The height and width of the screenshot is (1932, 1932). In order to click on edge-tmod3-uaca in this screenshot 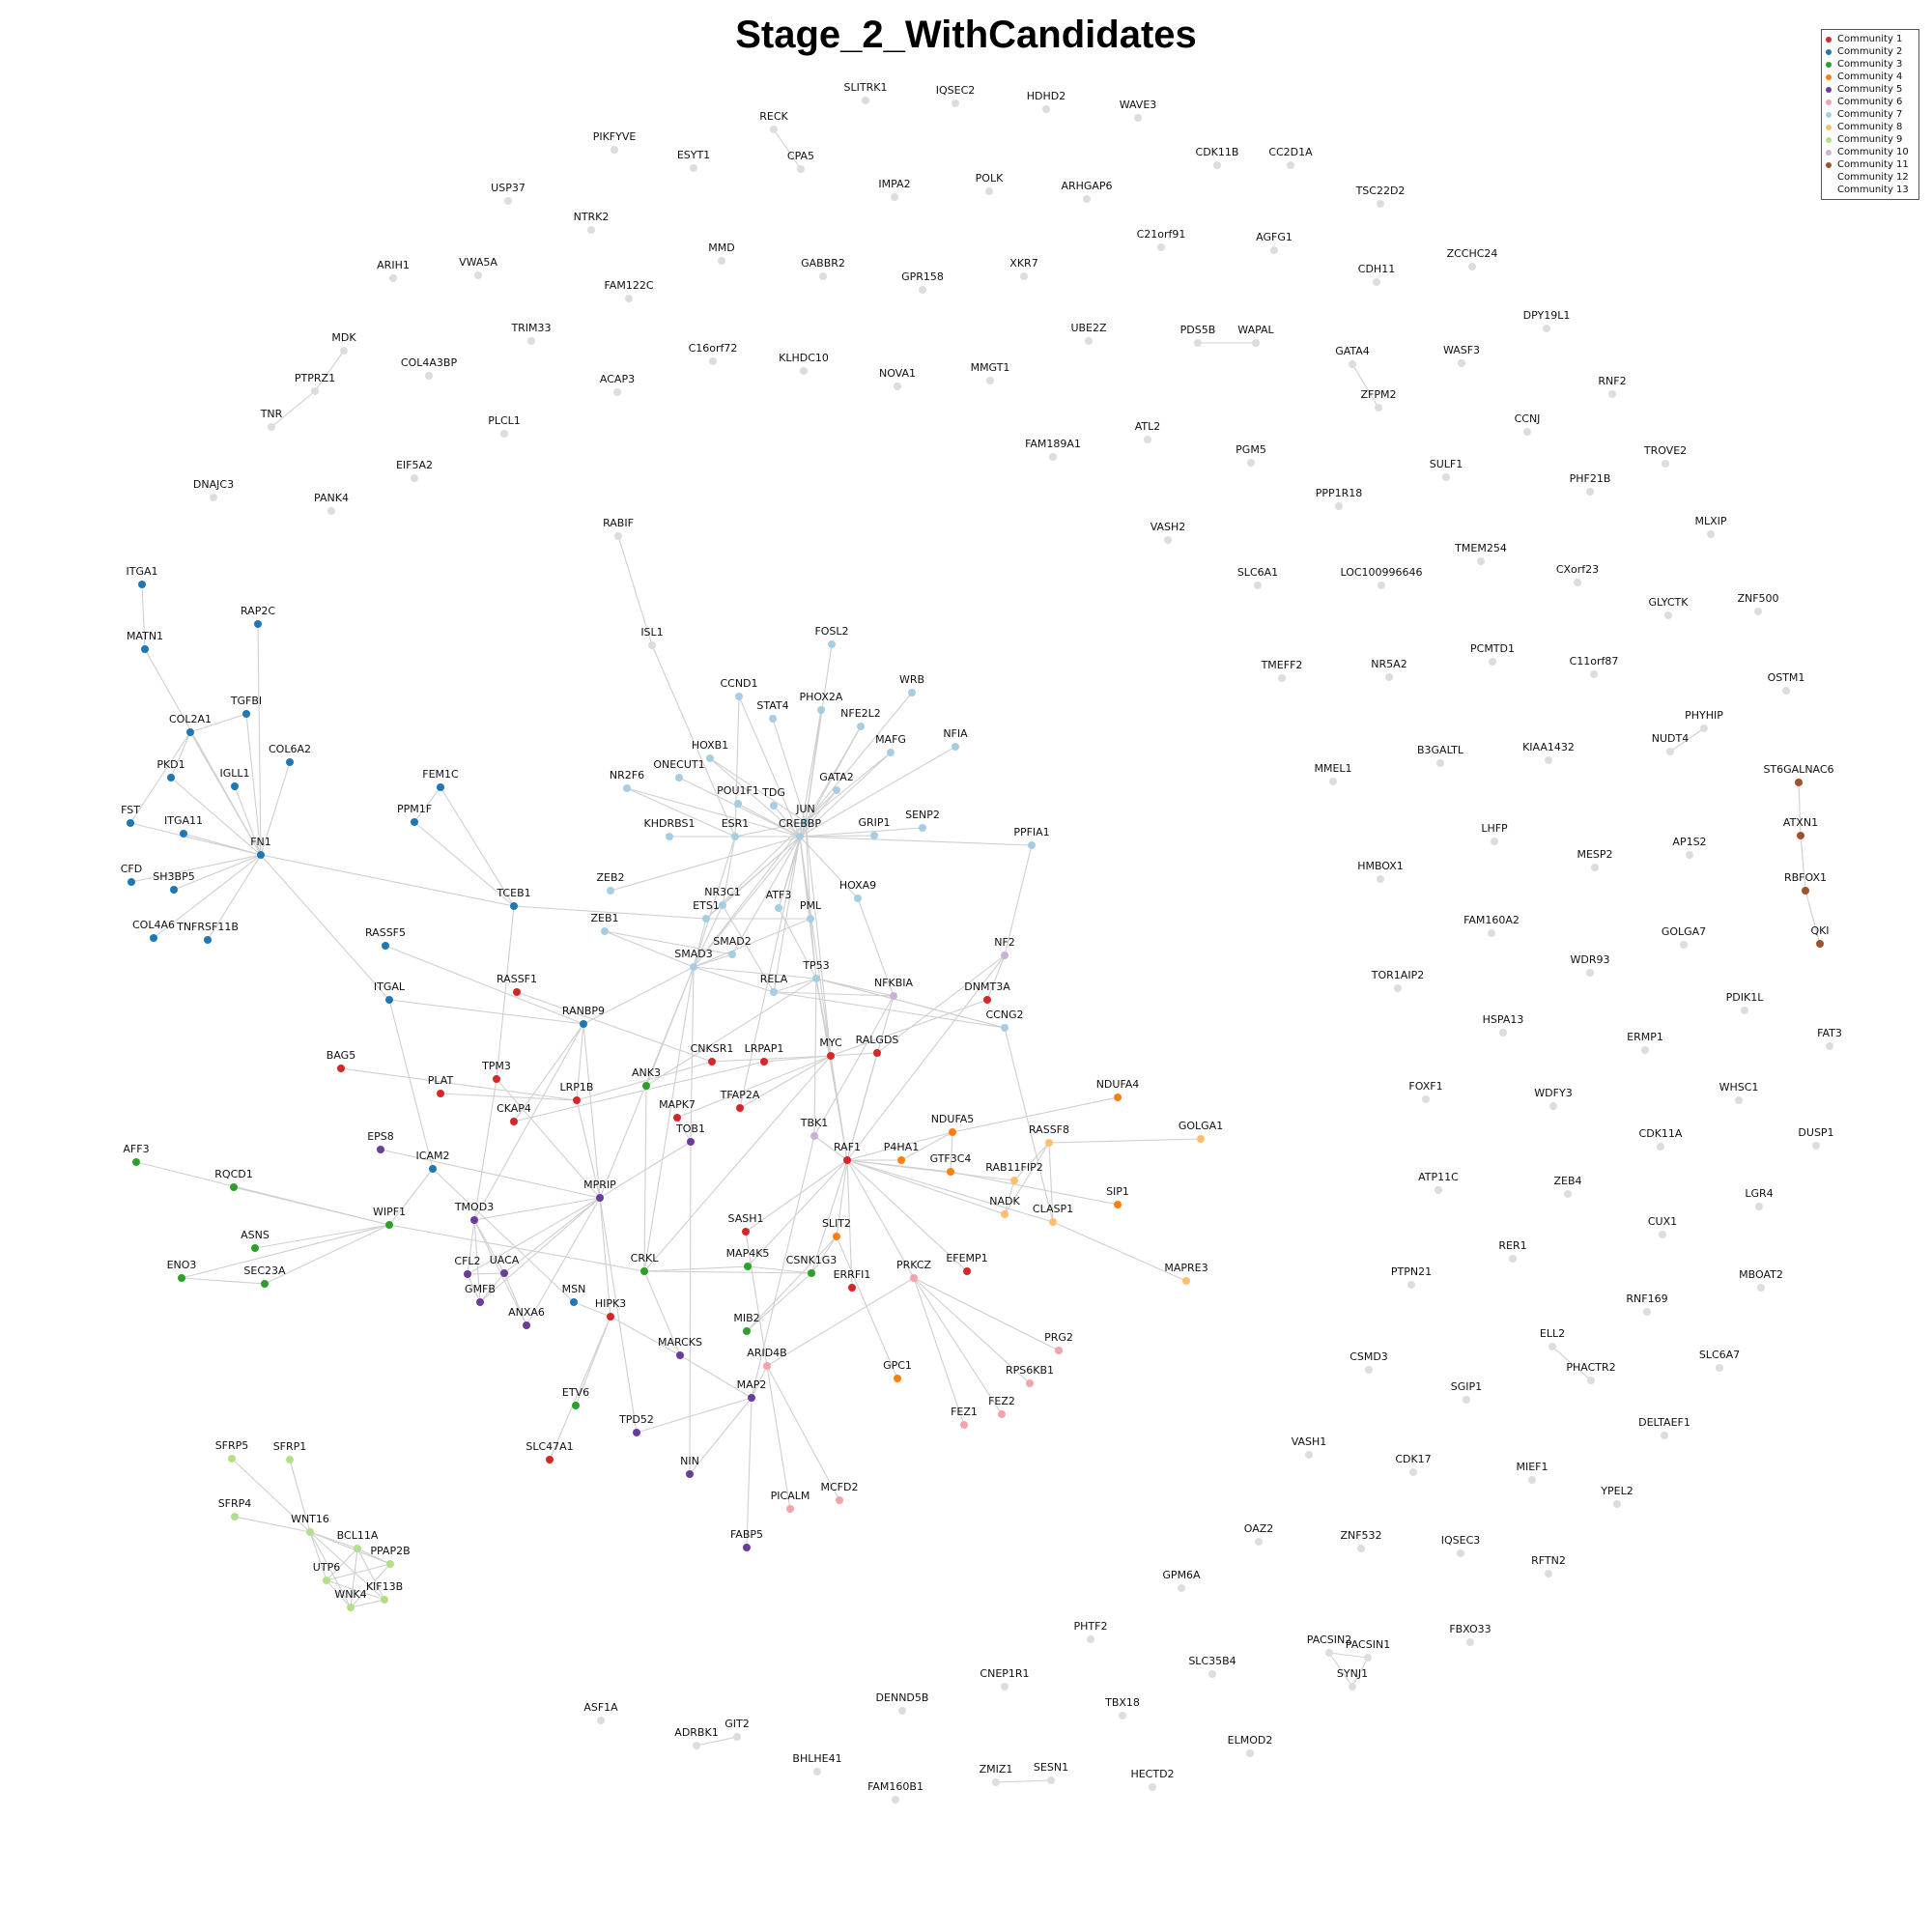, I will do `click(489, 1246)`.